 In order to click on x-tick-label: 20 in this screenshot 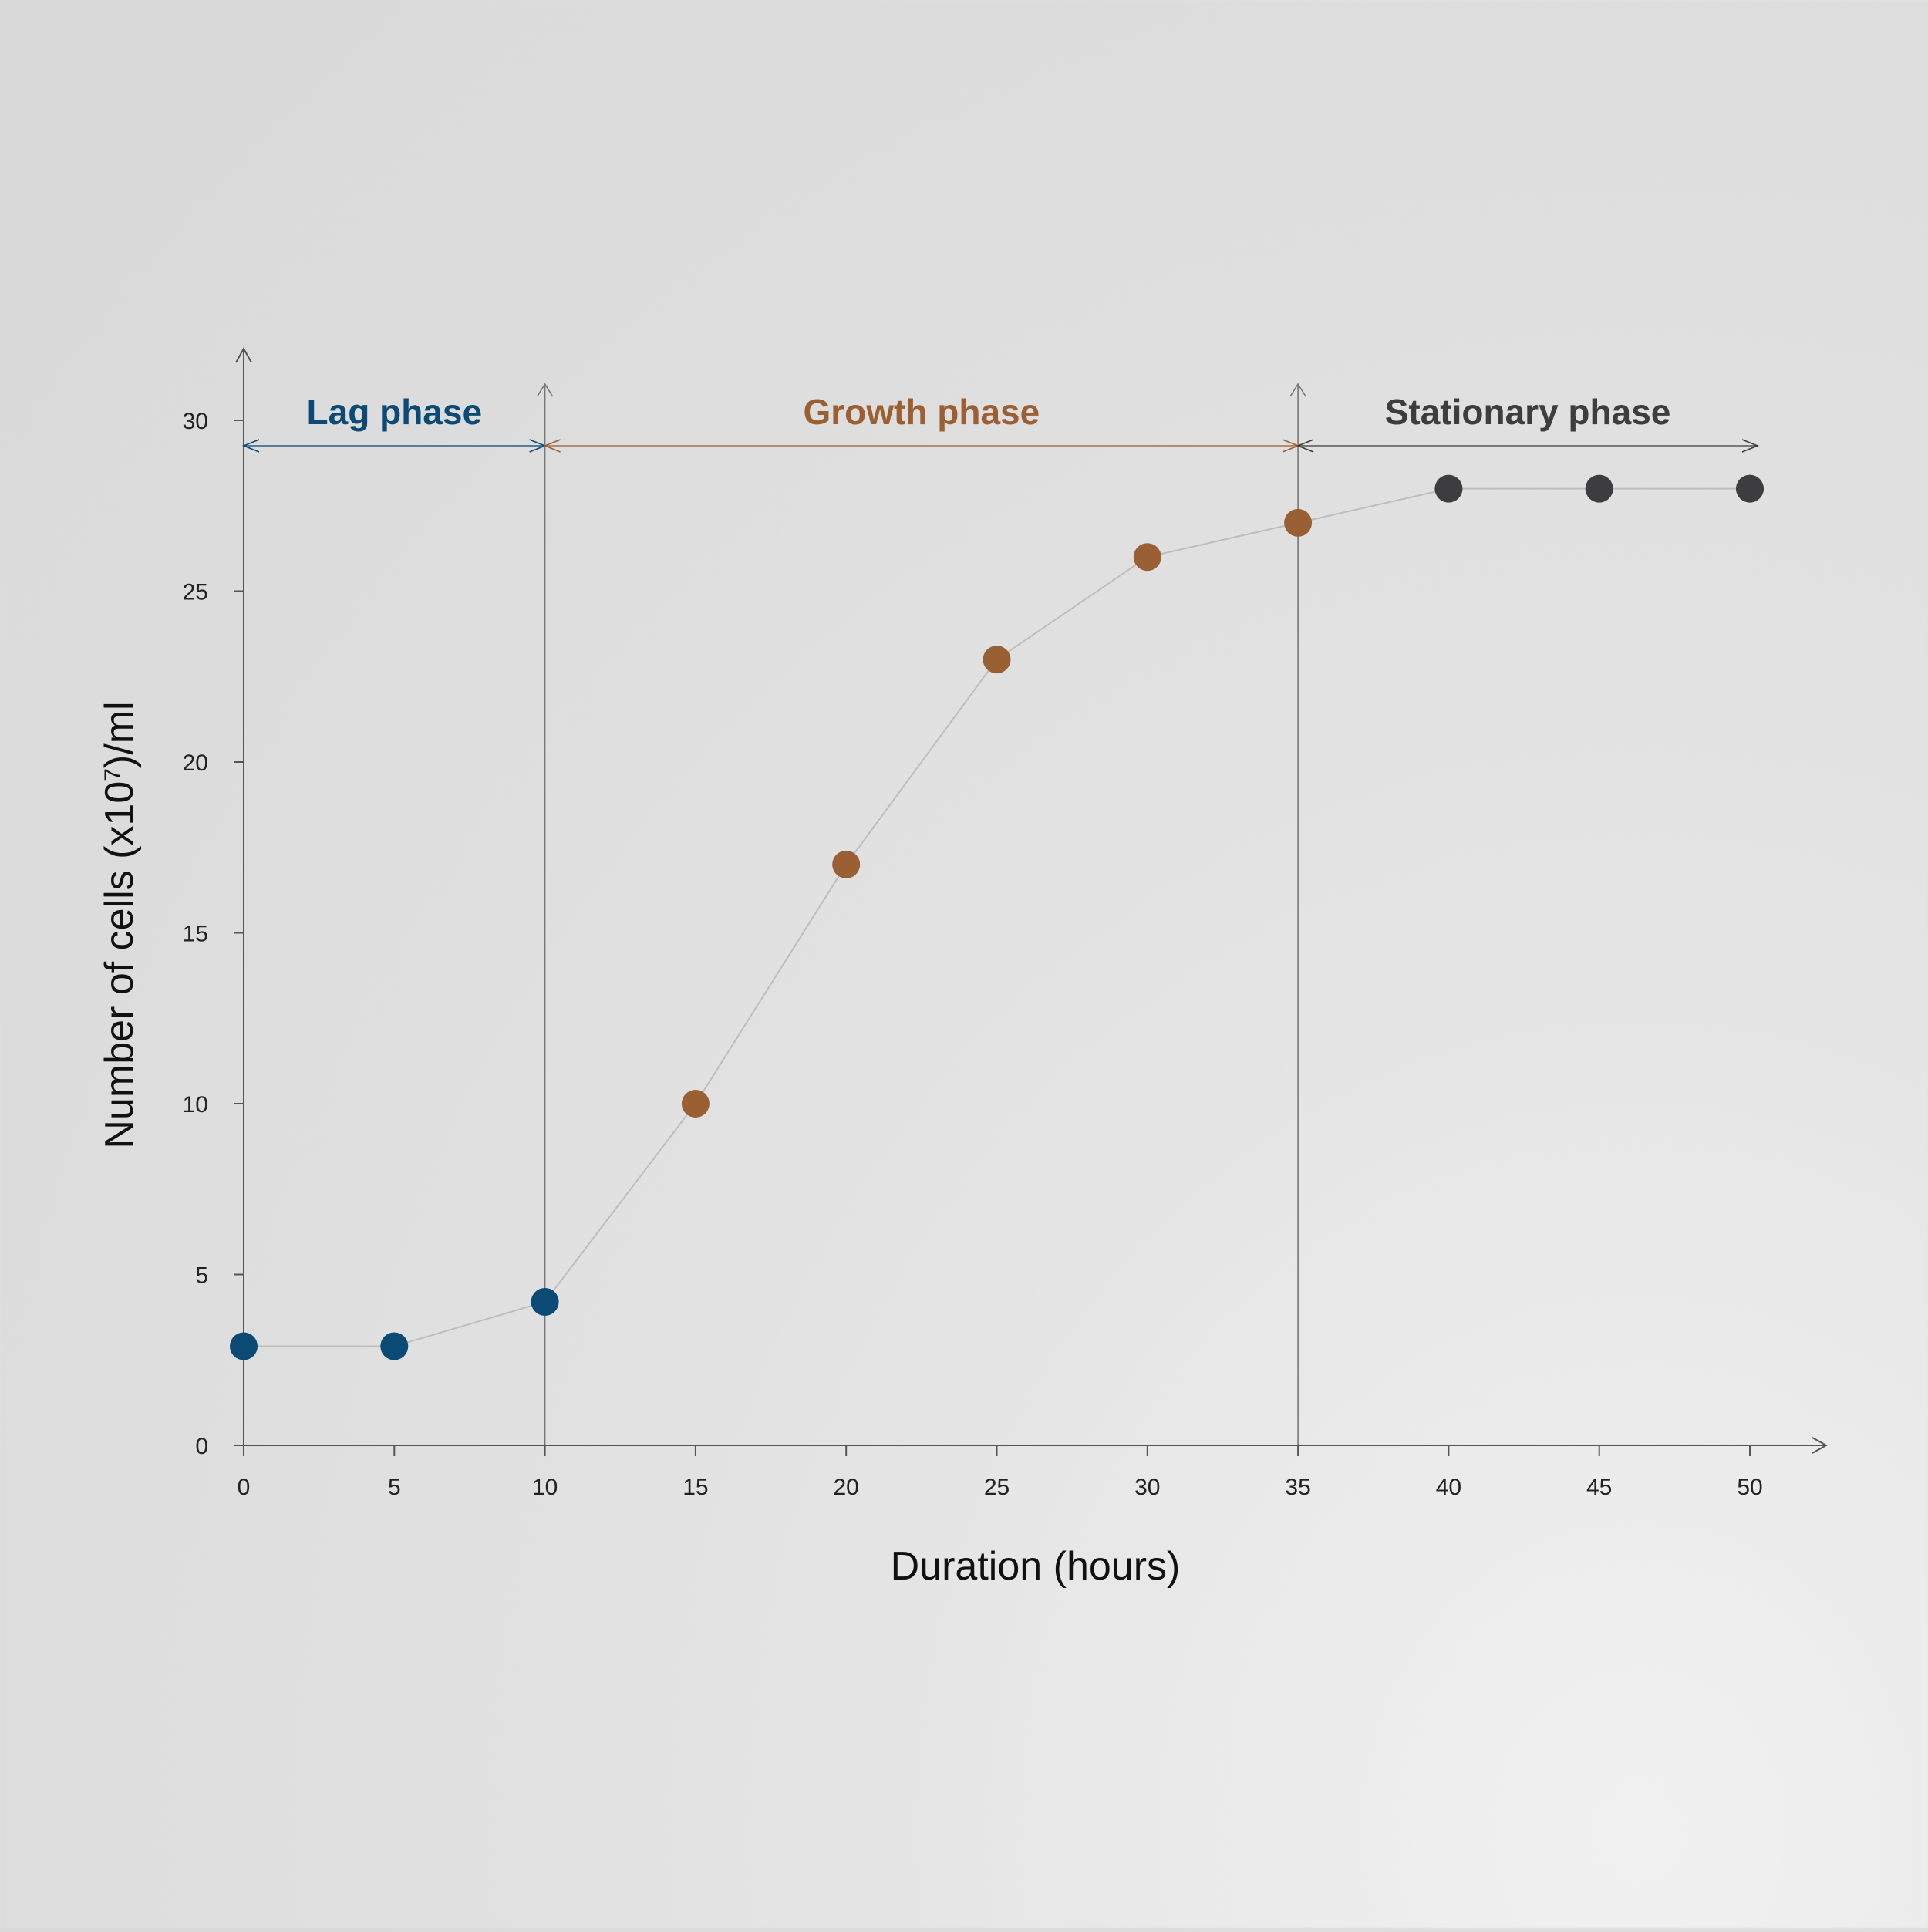, I will do `click(846, 1487)`.